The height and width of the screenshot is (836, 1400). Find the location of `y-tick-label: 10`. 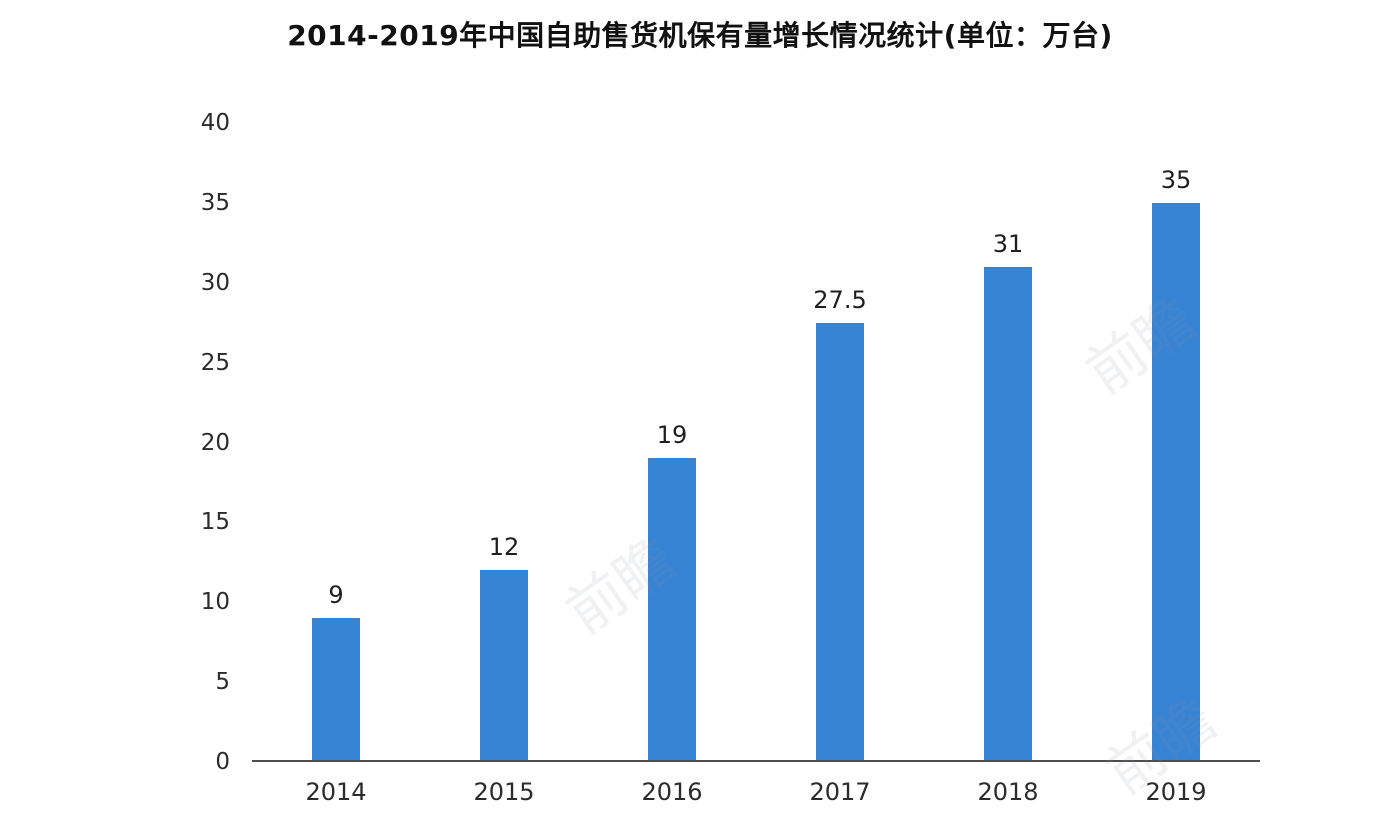

y-tick-label: 10 is located at coordinates (215, 602).